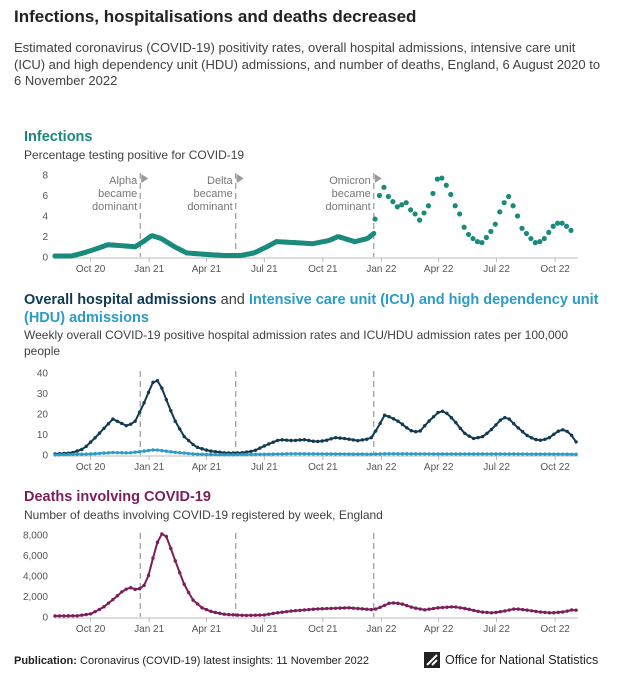 This screenshot has height=680, width=622. What do you see at coordinates (315, 574) in the screenshot?
I see `deaths-line` at bounding box center [315, 574].